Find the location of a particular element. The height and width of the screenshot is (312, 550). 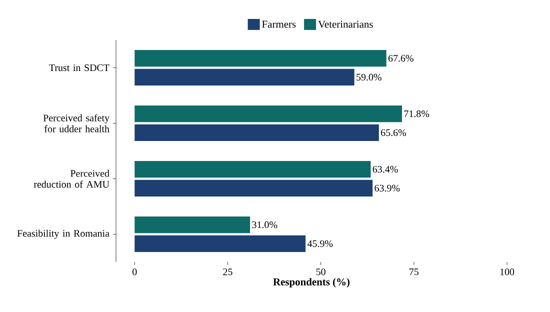

x-tick-label: 75 is located at coordinates (414, 272).